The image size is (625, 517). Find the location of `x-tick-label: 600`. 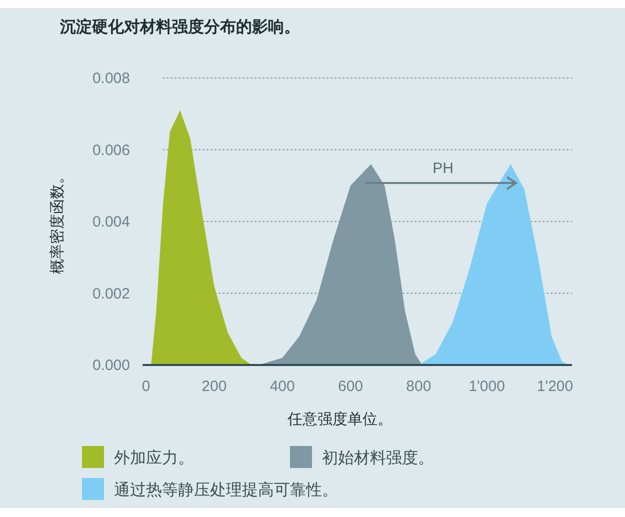

x-tick-label: 600 is located at coordinates (351, 386).